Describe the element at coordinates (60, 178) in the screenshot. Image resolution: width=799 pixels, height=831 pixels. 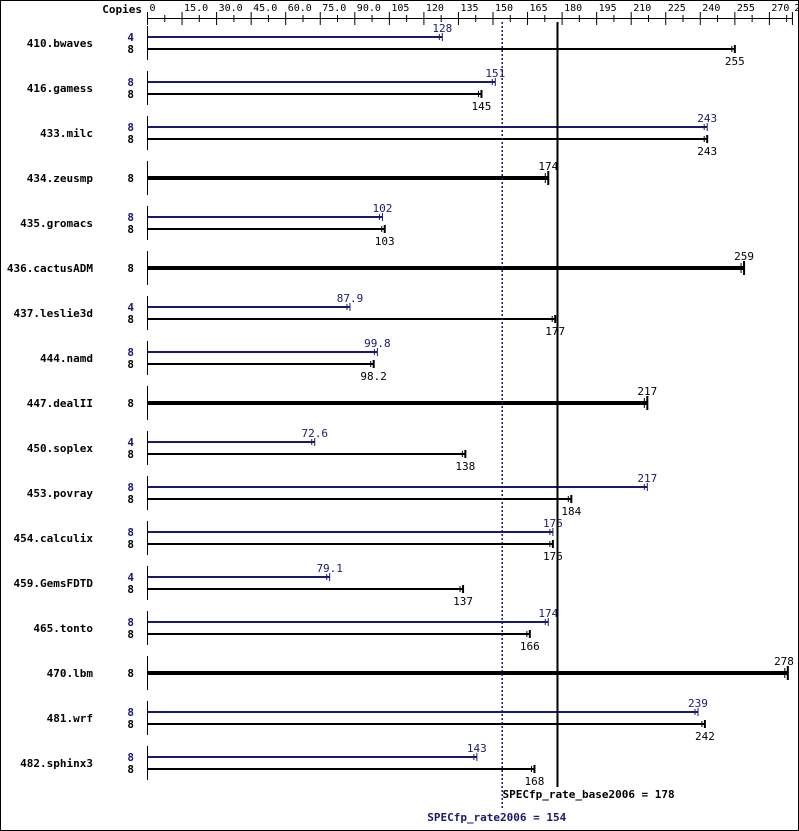
I see `benchmark-name: 434.zeusmp` at that location.